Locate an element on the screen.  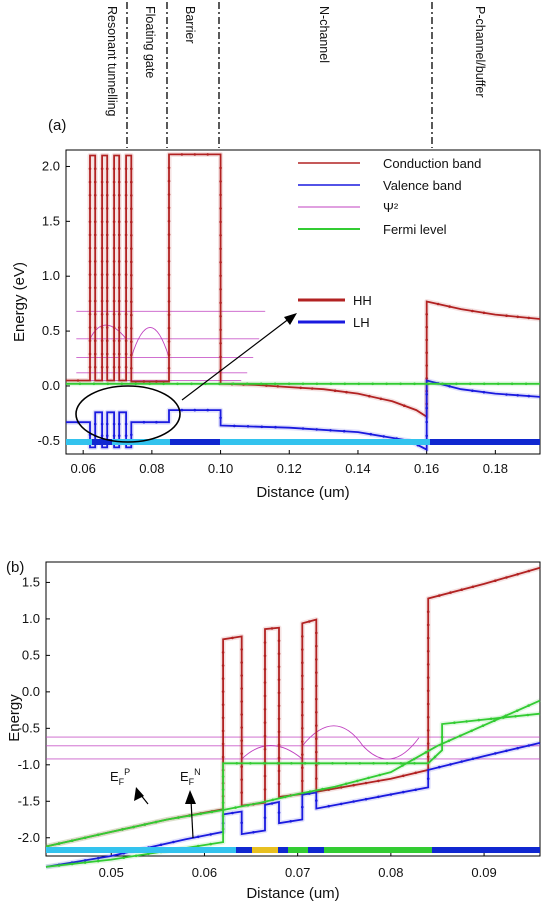
region-label-p-channel-buffer: P-channel/buffer is located at coordinates (480, 52).